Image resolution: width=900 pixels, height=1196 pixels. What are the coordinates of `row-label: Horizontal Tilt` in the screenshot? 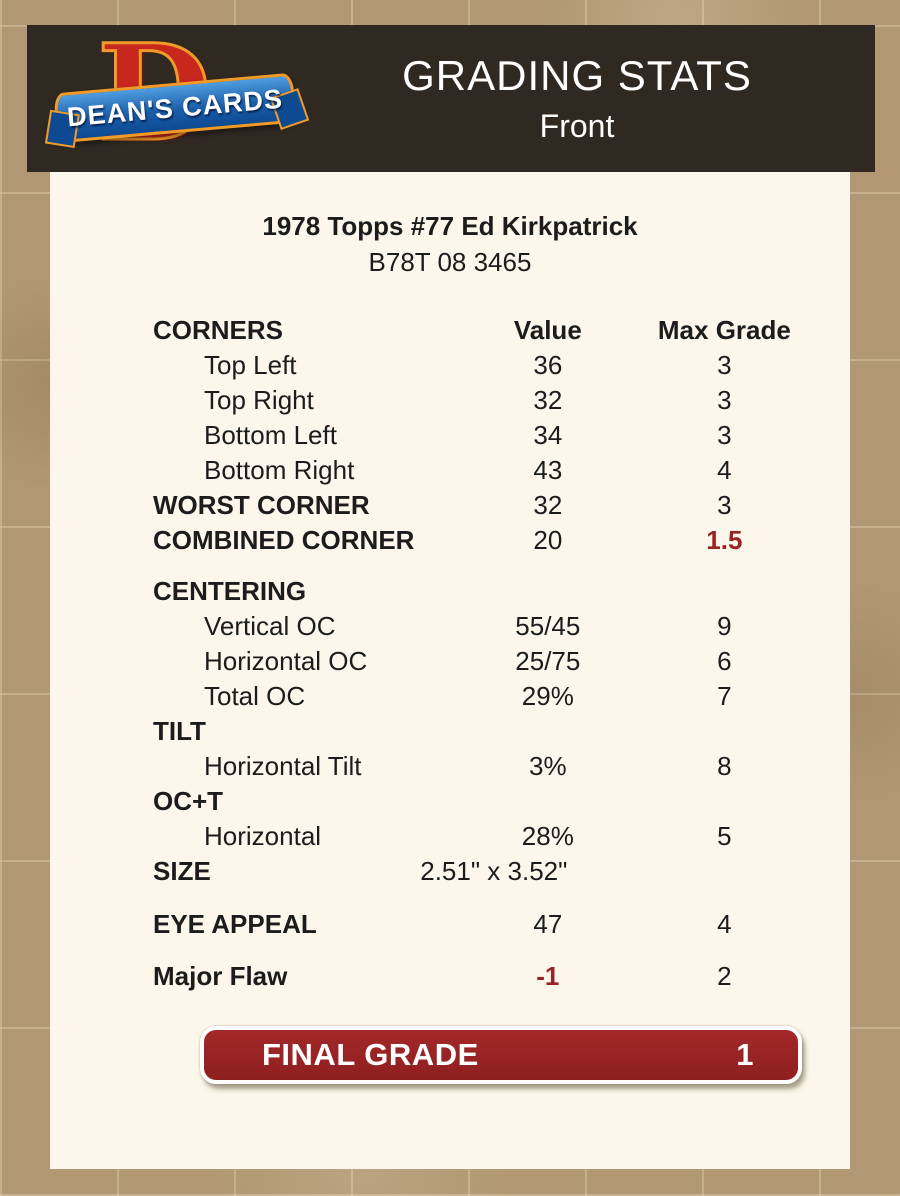 It's located at (283, 766).